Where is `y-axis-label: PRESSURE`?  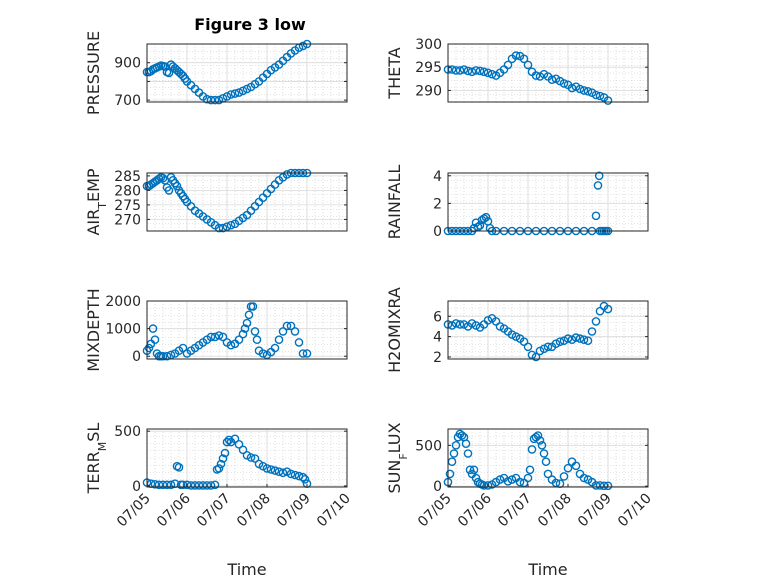
y-axis-label: PRESSURE is located at coordinates (93, 73).